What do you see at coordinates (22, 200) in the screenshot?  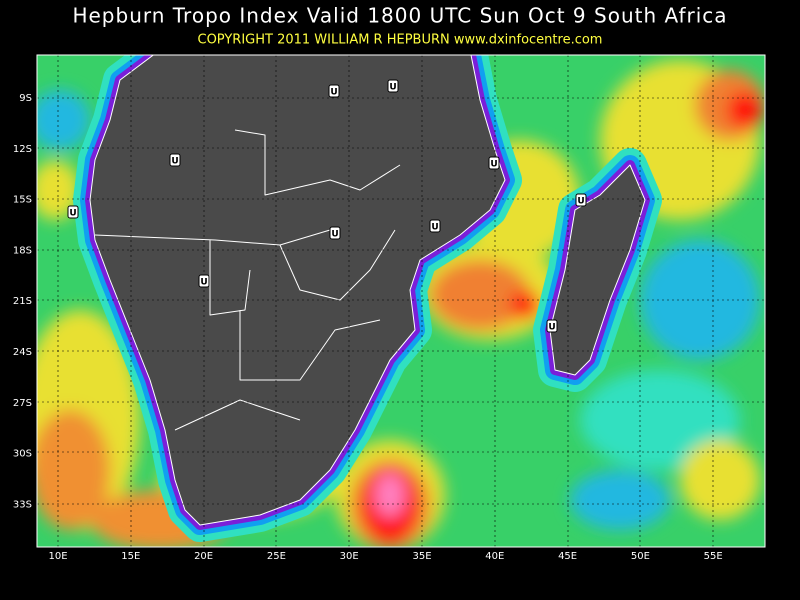 I see `lat-label: 15S` at bounding box center [22, 200].